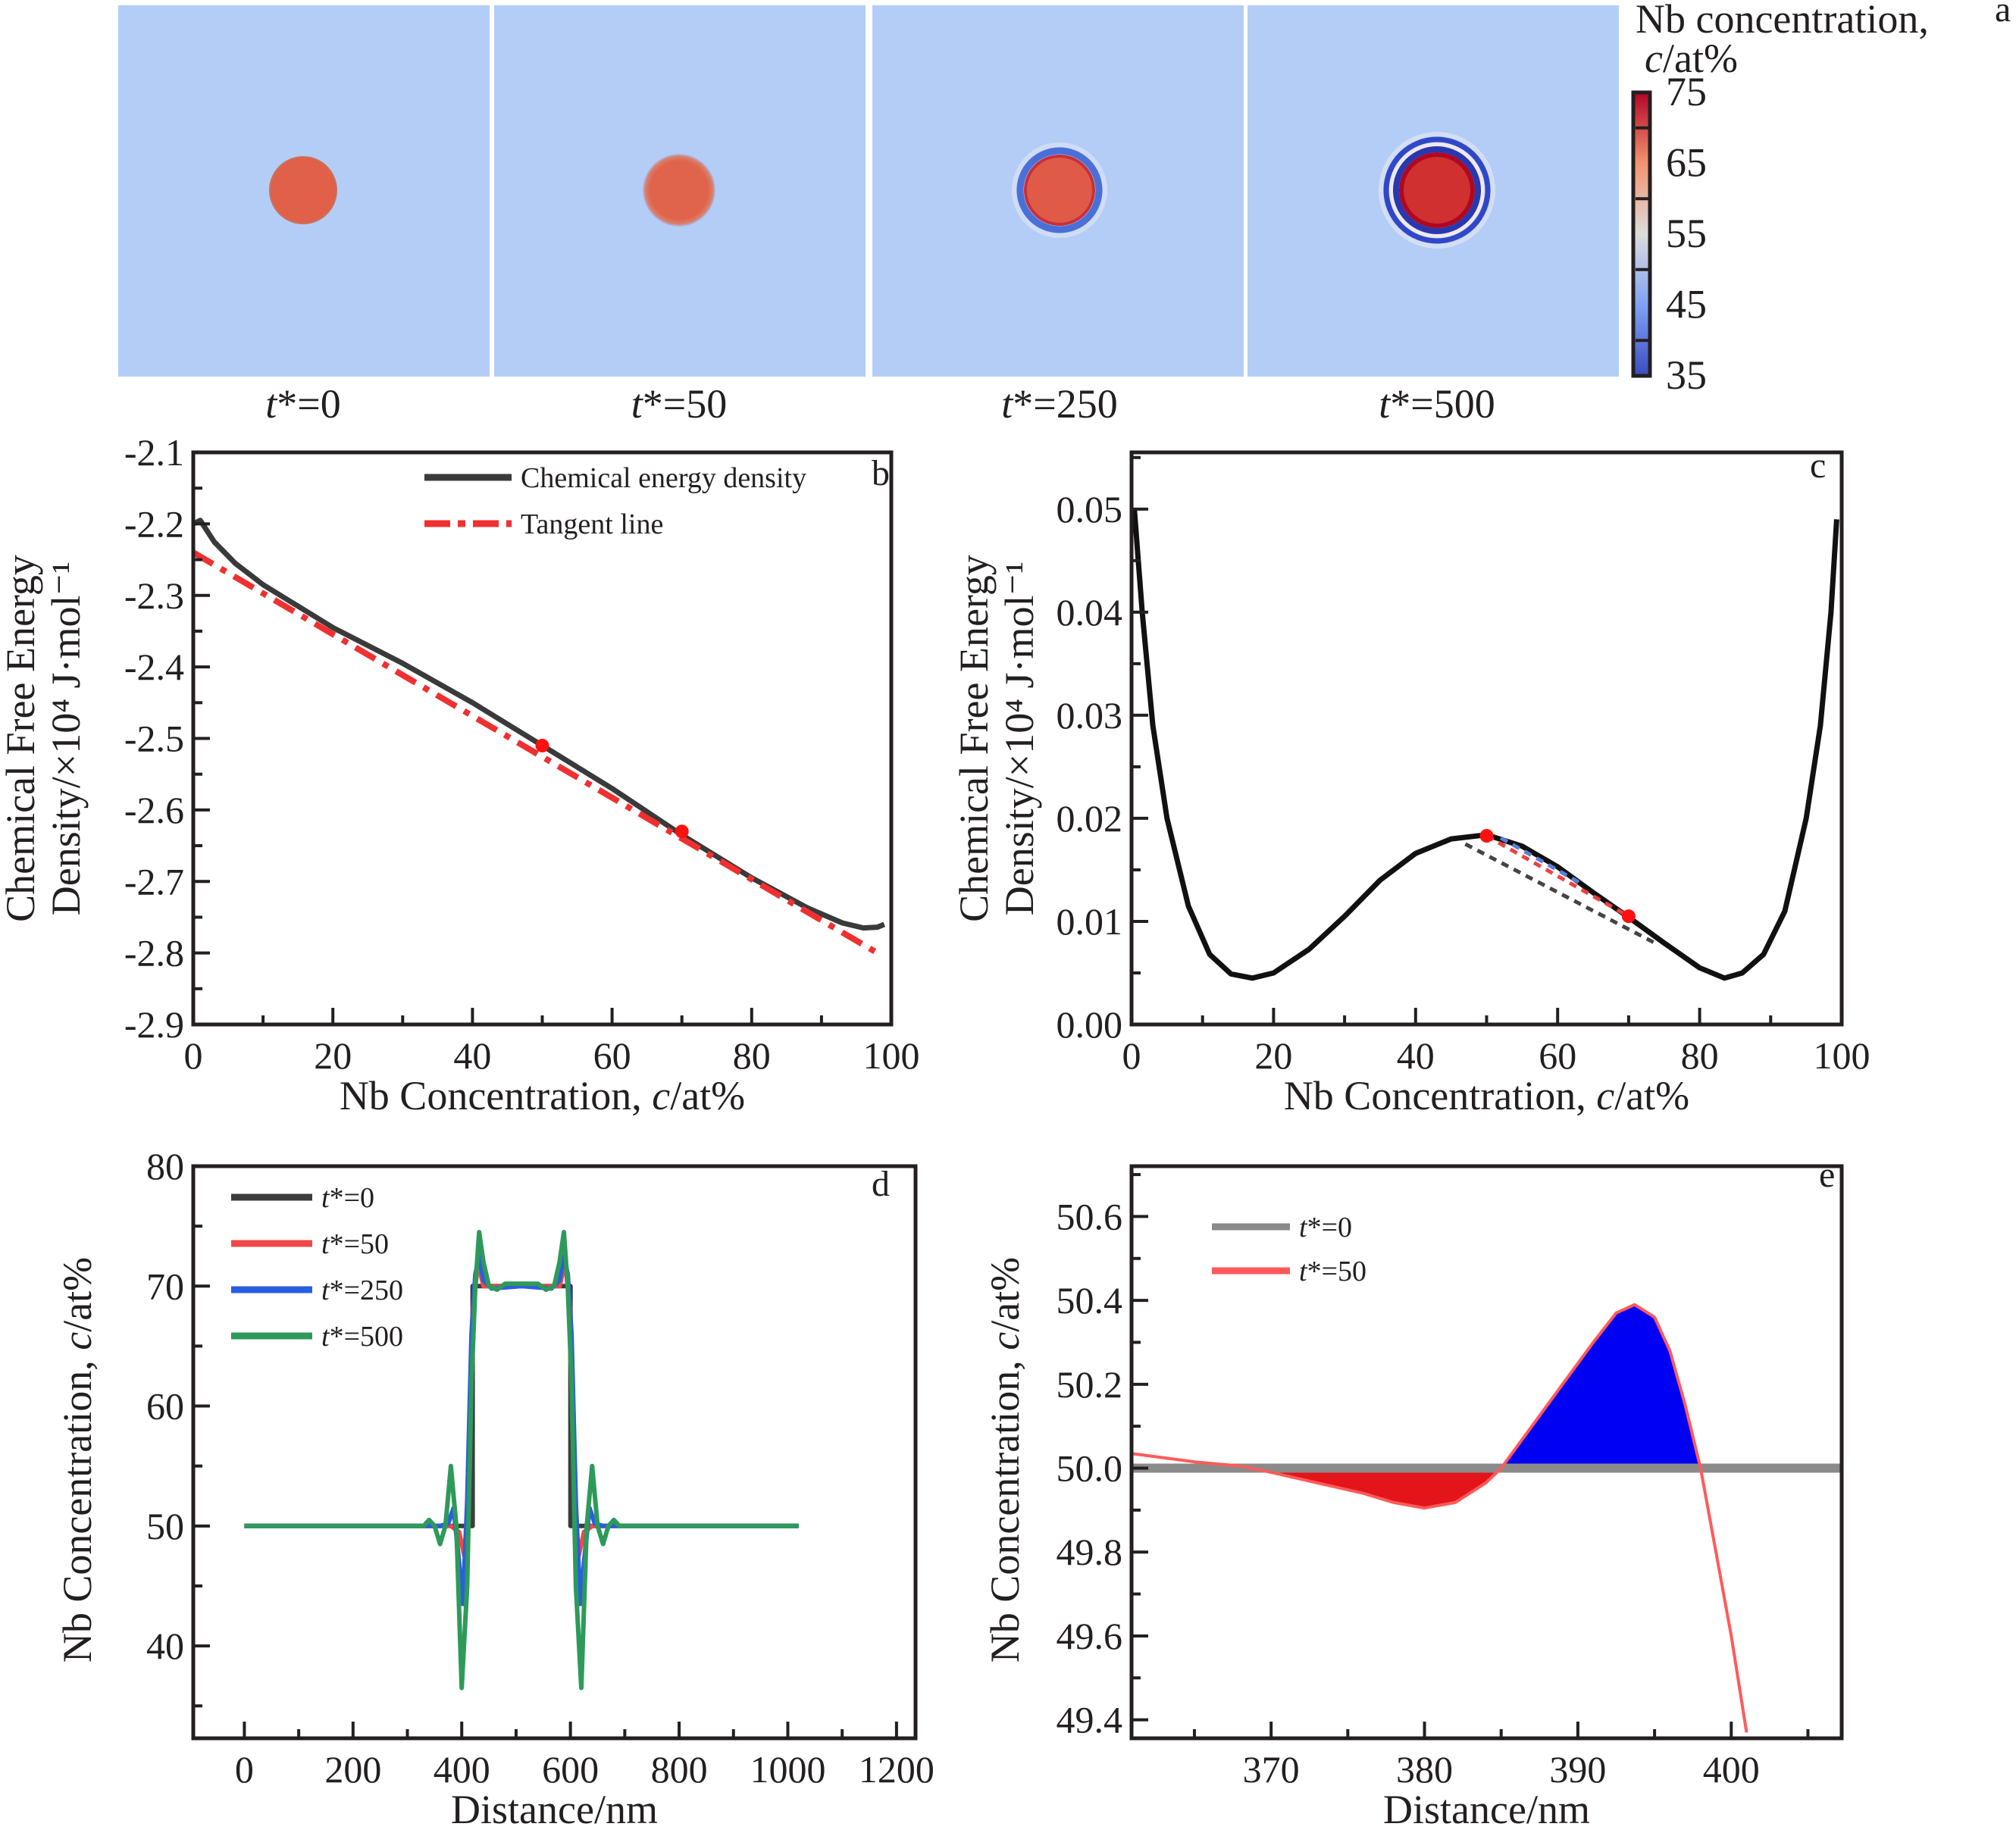  Describe the element at coordinates (570, 1769) in the screenshot. I see `x-tick-label: 600` at that location.